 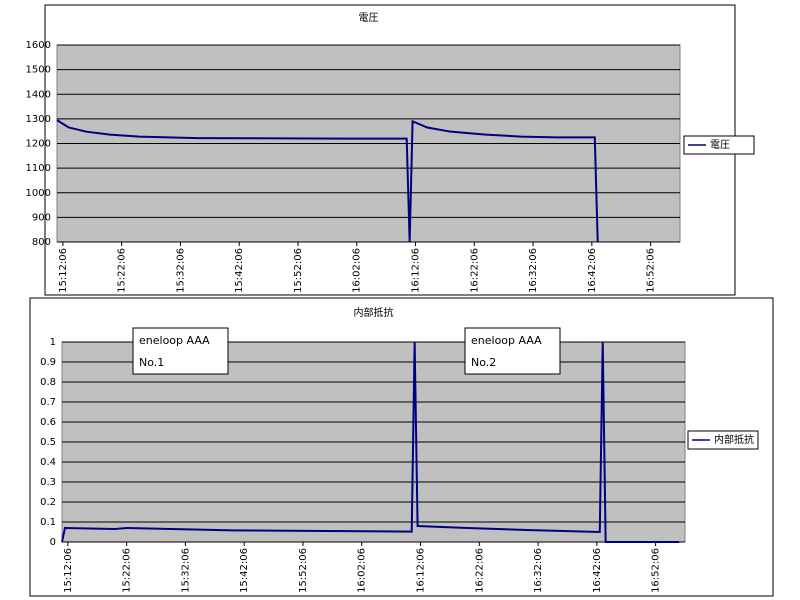 I want to click on y-tick-label: 1500, so click(x=38, y=70).